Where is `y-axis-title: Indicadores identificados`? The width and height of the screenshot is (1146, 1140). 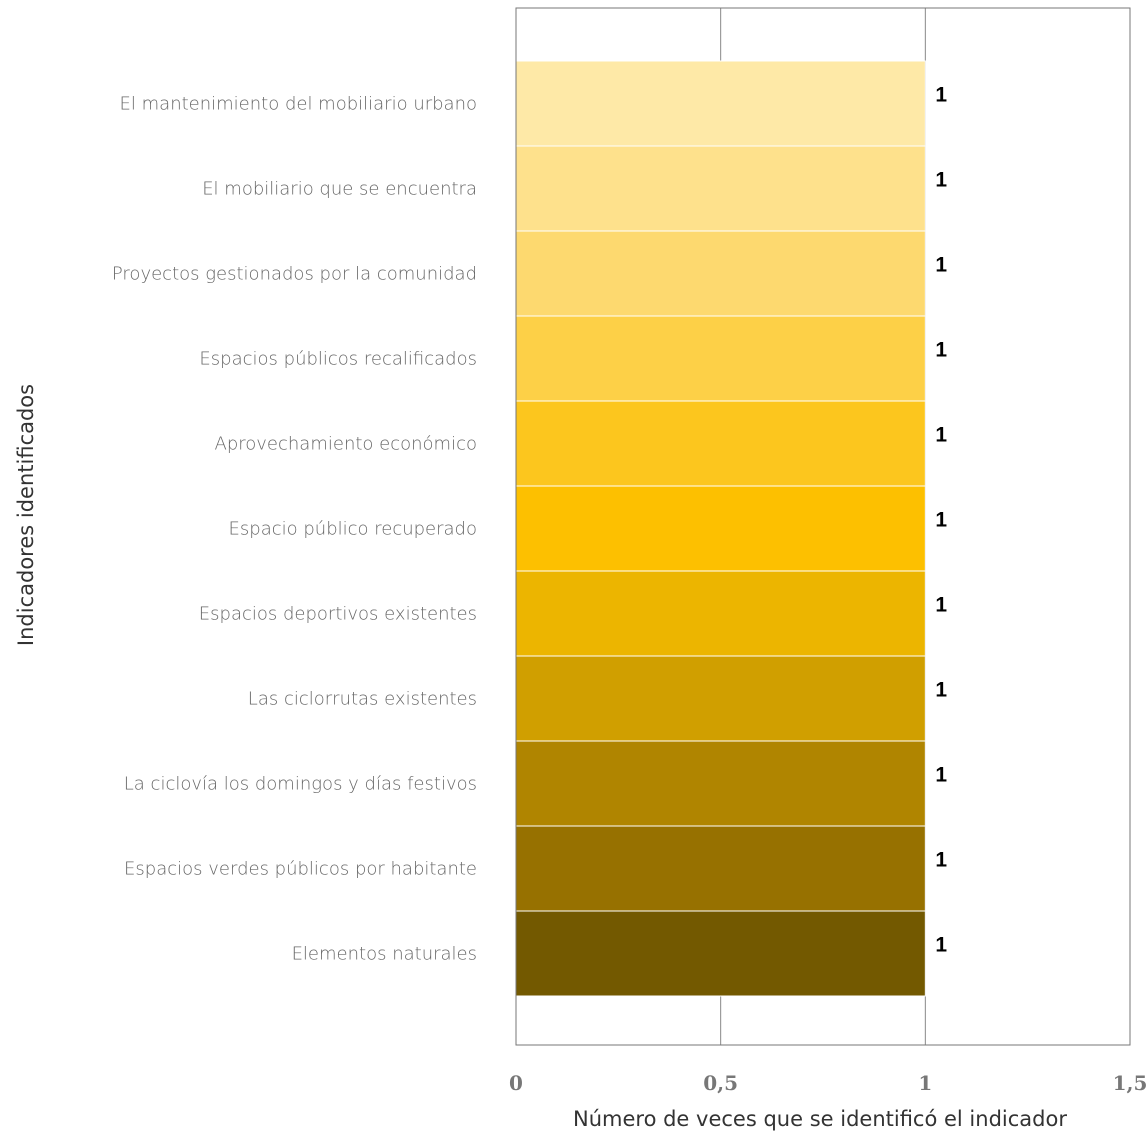 y-axis-title: Indicadores identificados is located at coordinates (26, 515).